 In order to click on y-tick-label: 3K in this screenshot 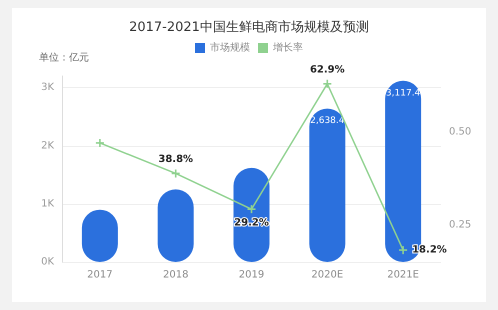, I will do `click(47, 88)`.